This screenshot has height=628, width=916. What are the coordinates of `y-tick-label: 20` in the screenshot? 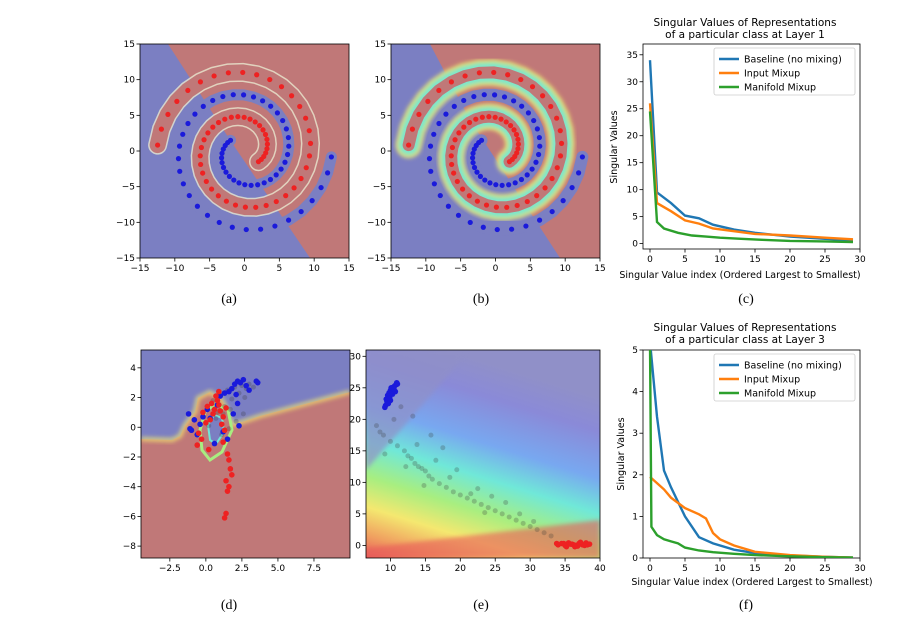 It's located at (356, 420).